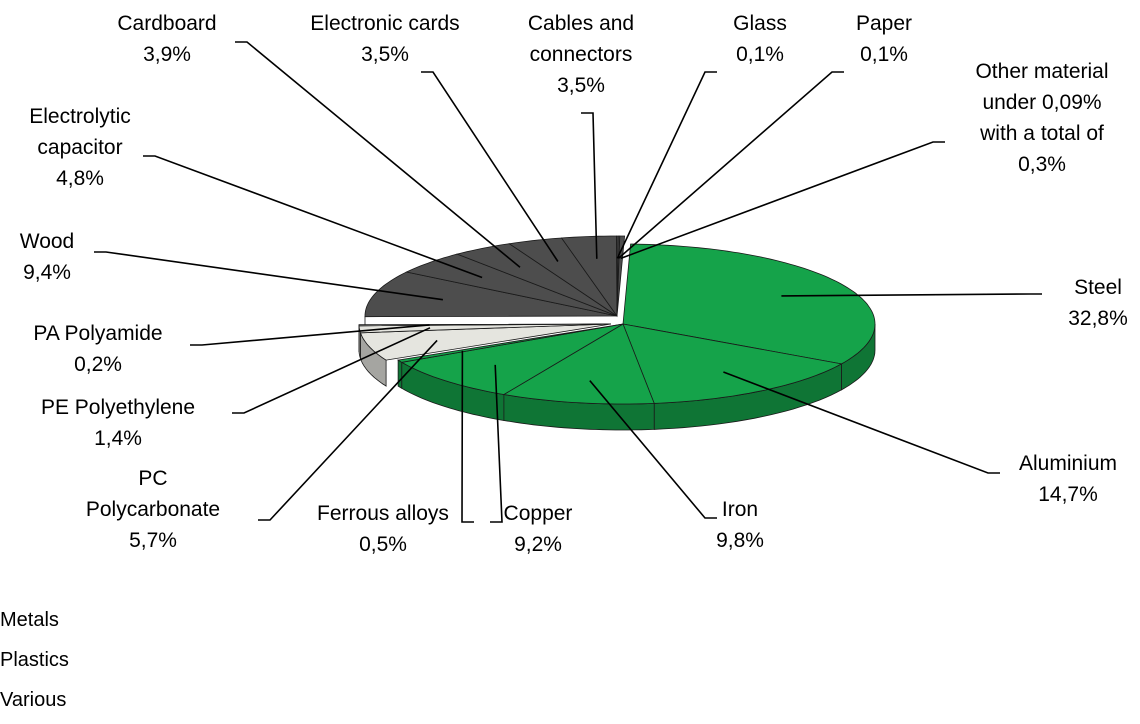 Image resolution: width=1140 pixels, height=724 pixels. I want to click on slice-value-cables-and-connectors: 3,5%, so click(581, 85).